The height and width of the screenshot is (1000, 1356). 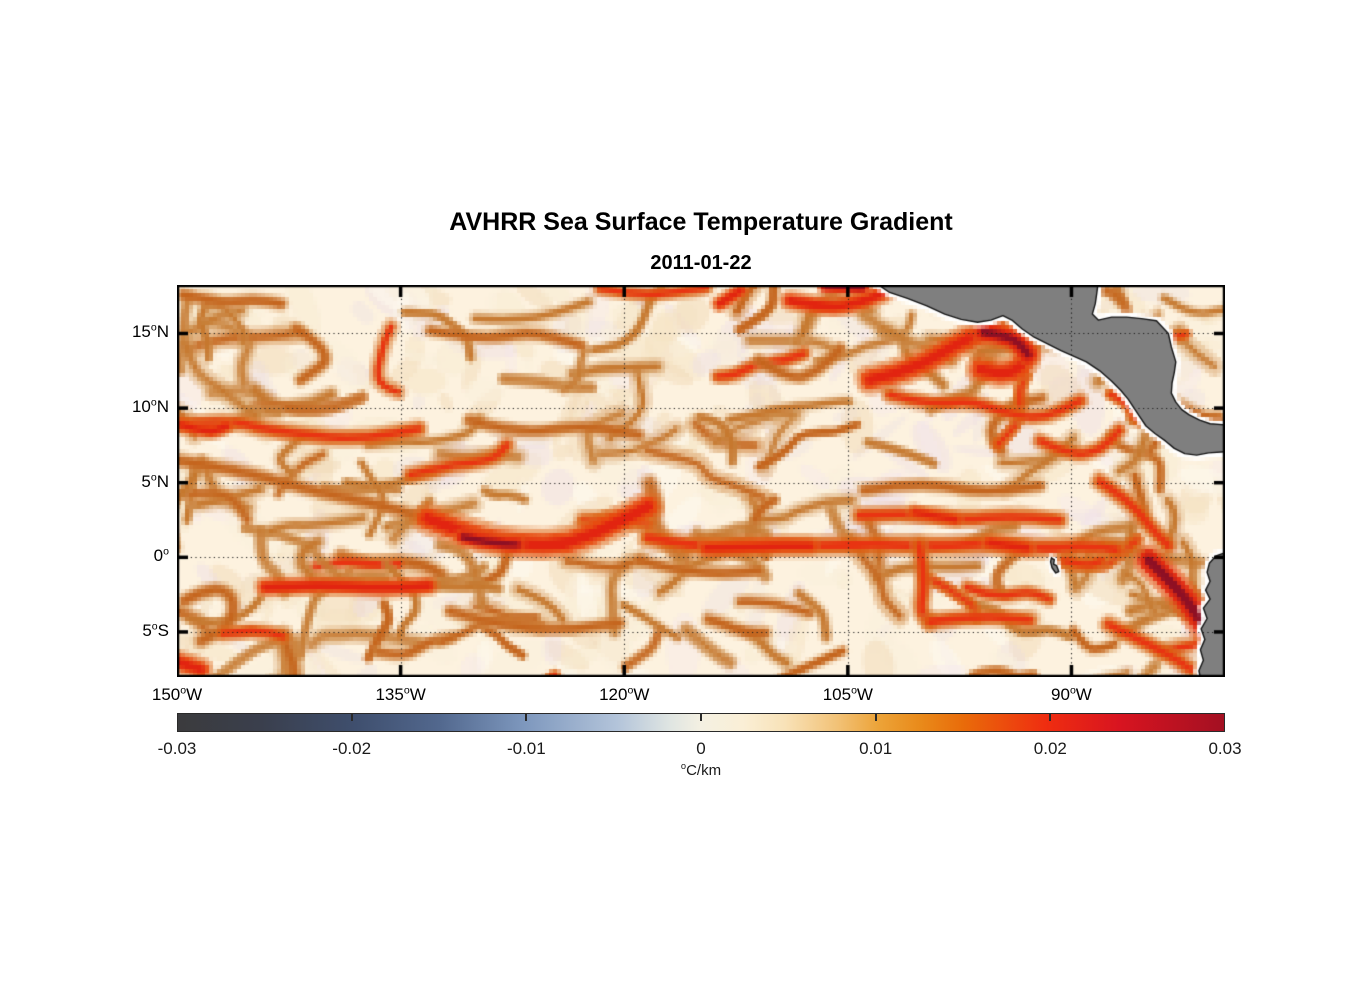 What do you see at coordinates (847, 694) in the screenshot?
I see `lon-tick-label: 105oW` at bounding box center [847, 694].